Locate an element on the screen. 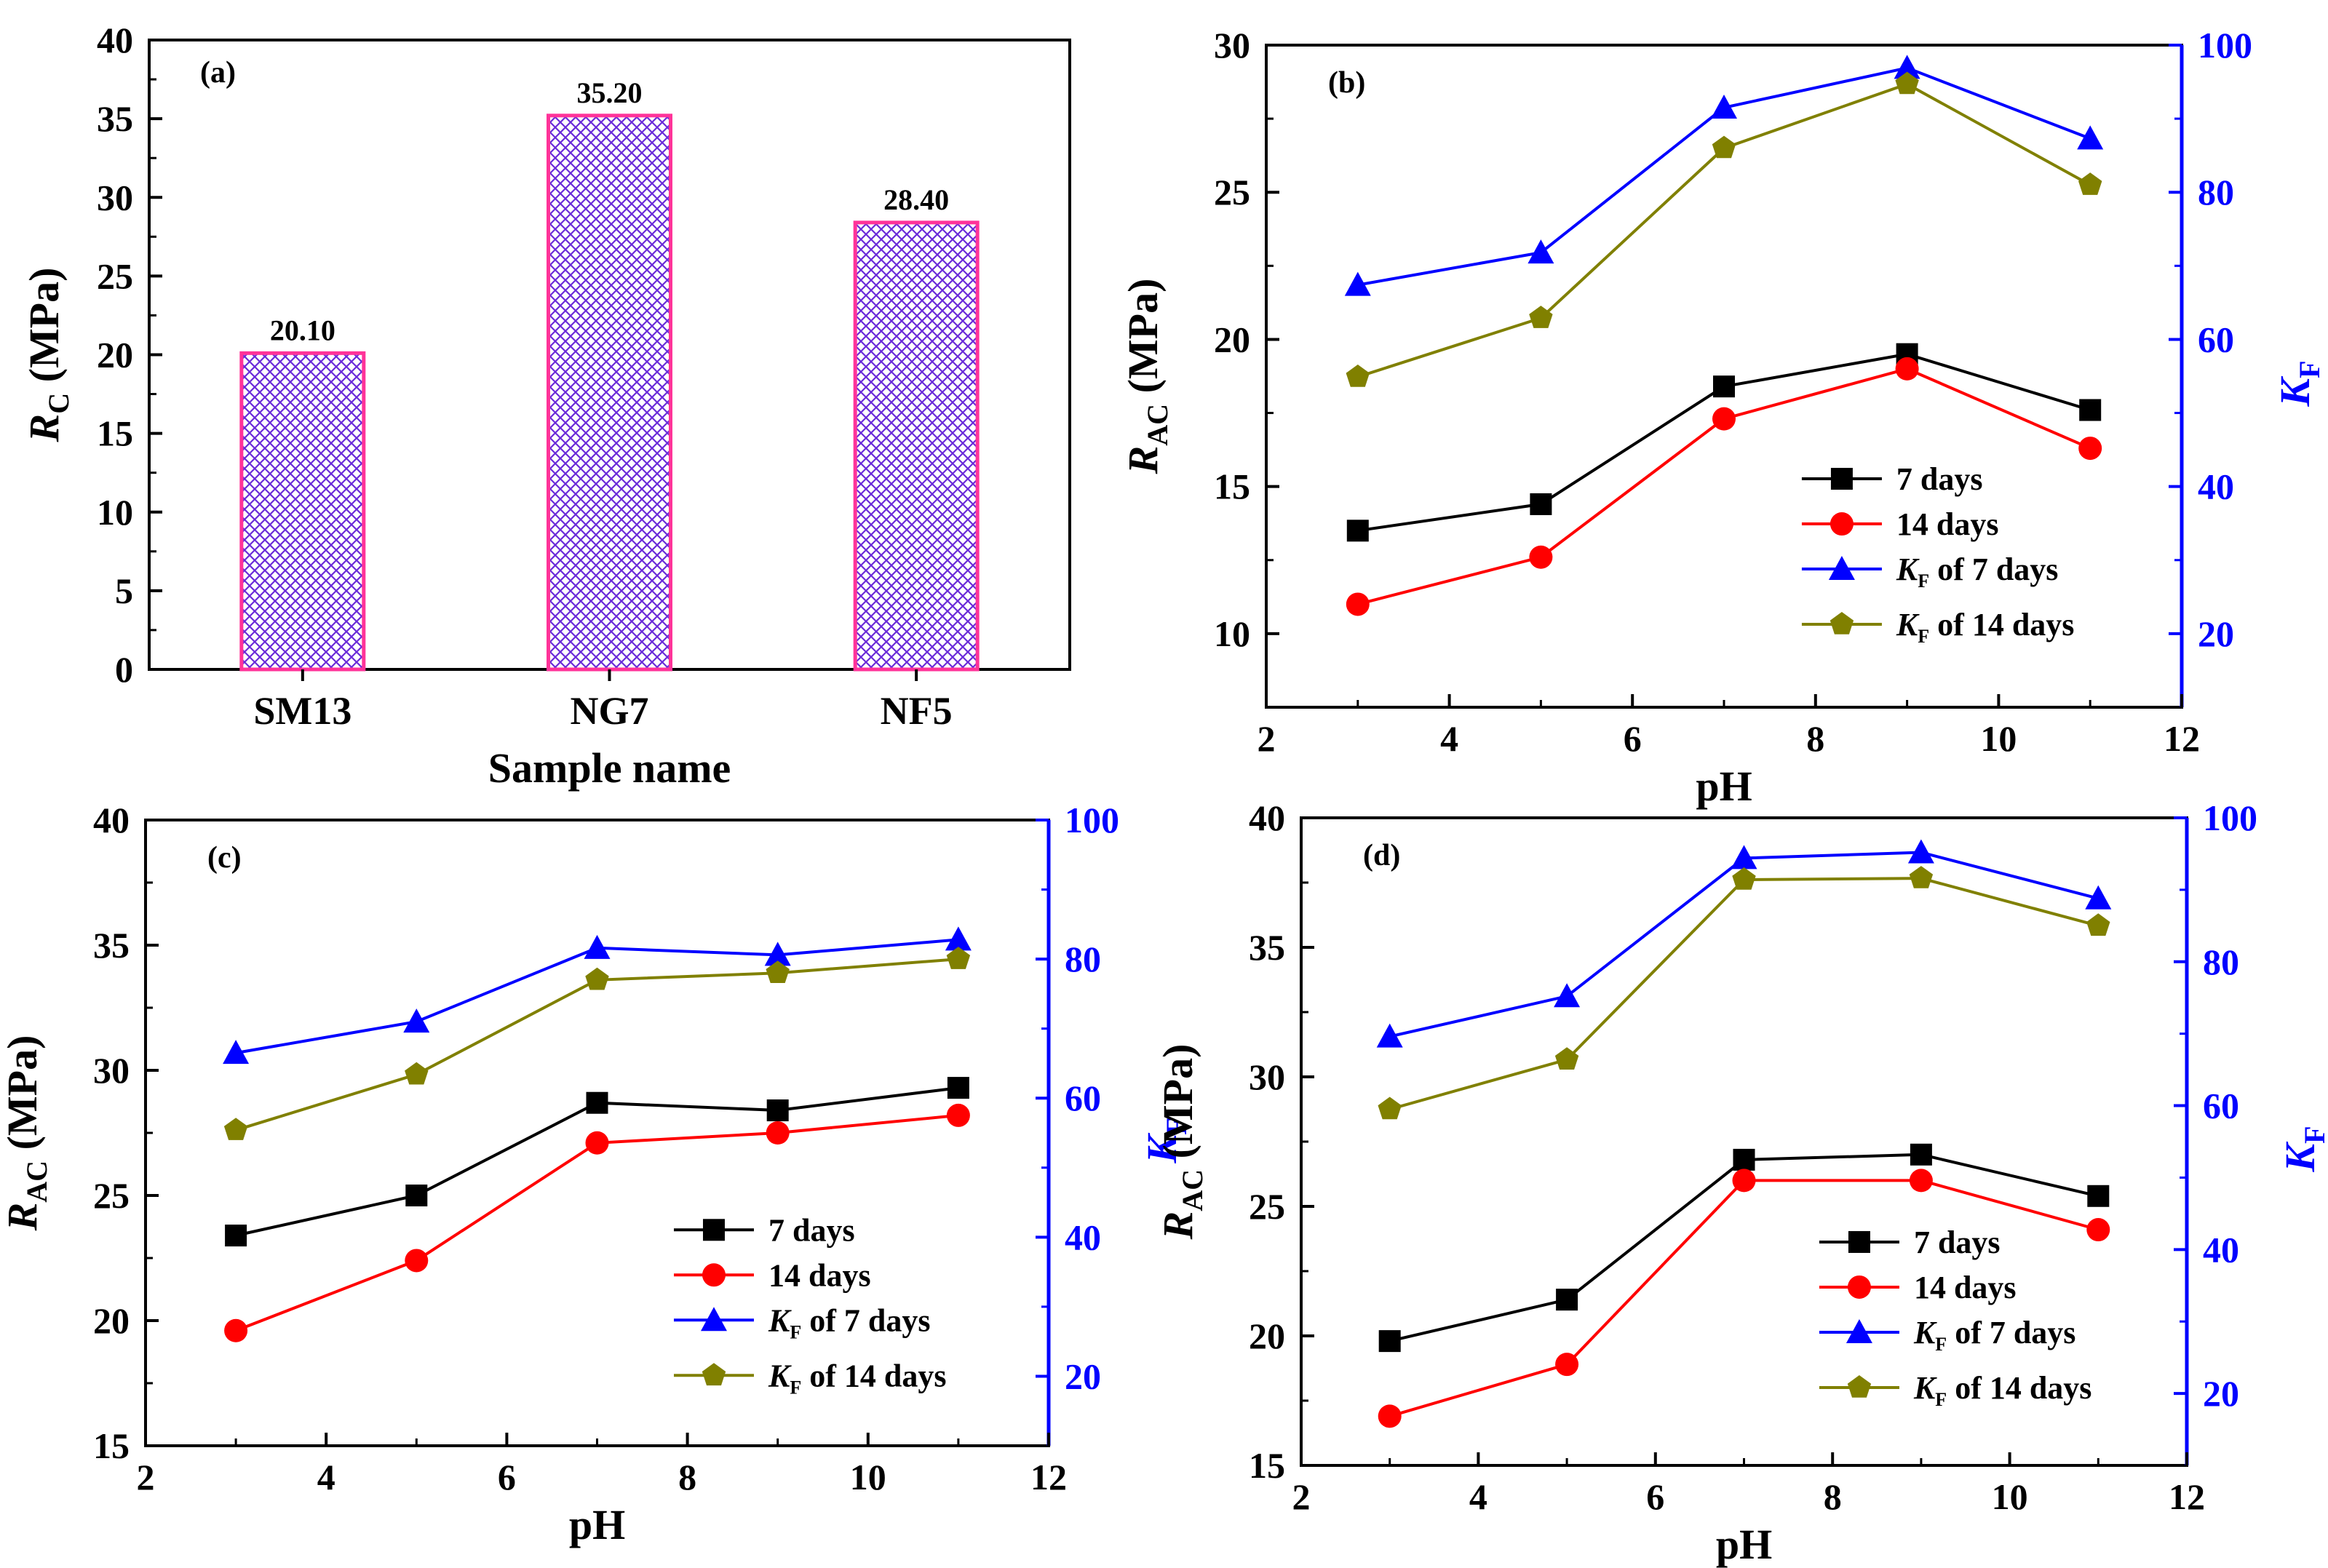 The height and width of the screenshot is (1568, 2328). bar-value-label: 28.40 is located at coordinates (916, 199).